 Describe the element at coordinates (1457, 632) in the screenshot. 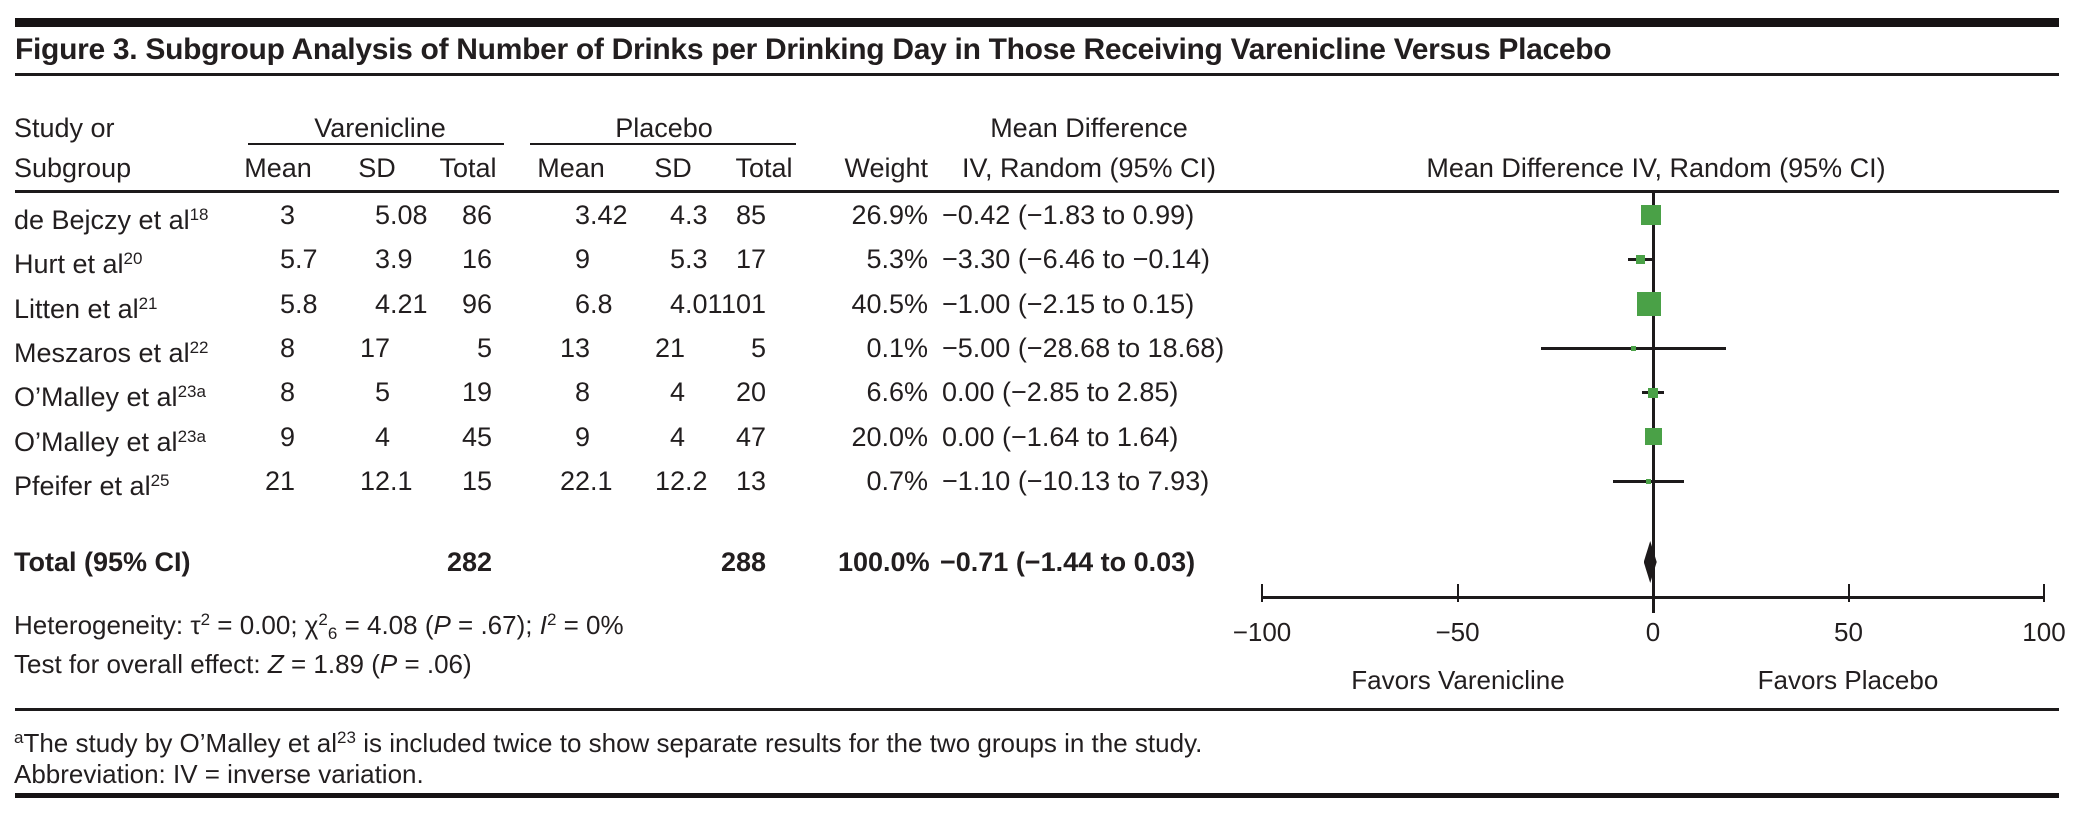

I see `axis-tick-label: −50` at that location.